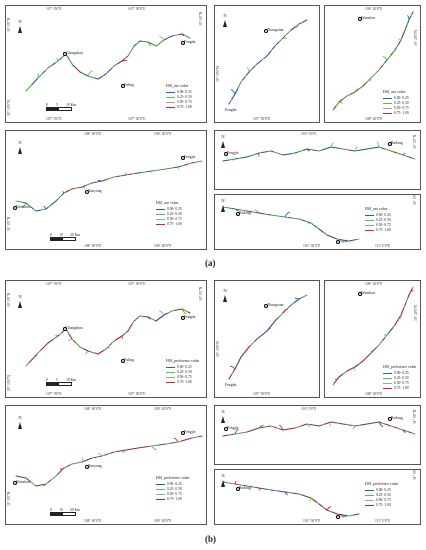 The width and height of the screenshot is (426, 550). What do you see at coordinates (54, 119) in the screenshot?
I see `tick-label: 107° 0'0"E` at bounding box center [54, 119].